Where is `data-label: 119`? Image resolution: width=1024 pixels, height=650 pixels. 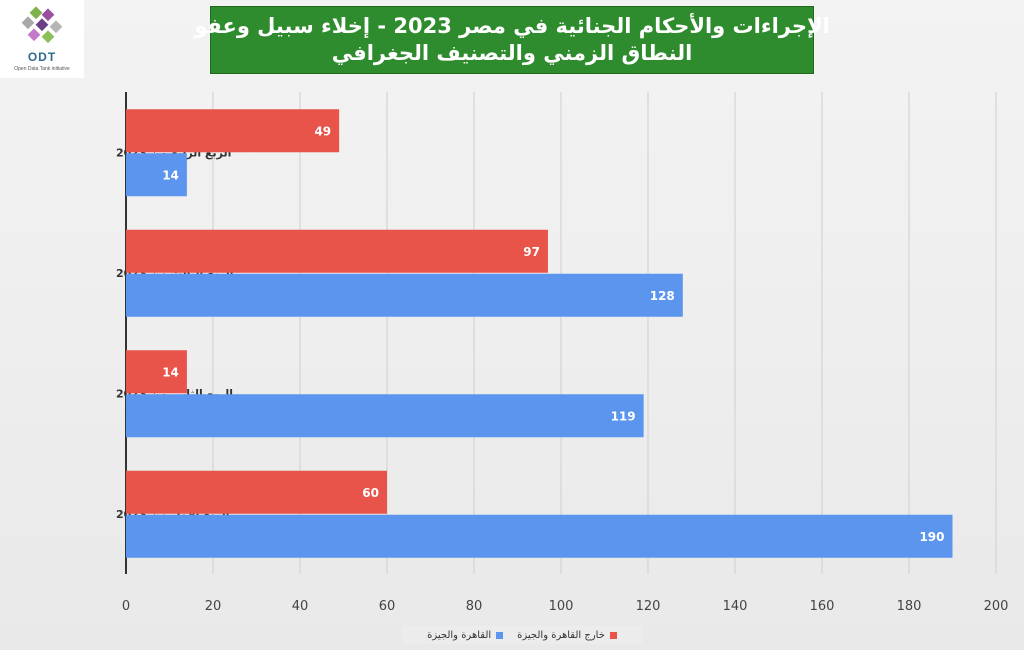
data-label: 119 is located at coordinates (623, 416).